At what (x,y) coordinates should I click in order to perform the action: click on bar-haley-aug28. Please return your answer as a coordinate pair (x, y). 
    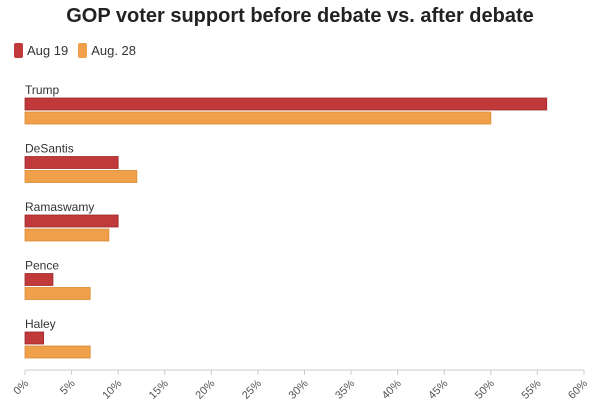
    Looking at the image, I should click on (57, 352).